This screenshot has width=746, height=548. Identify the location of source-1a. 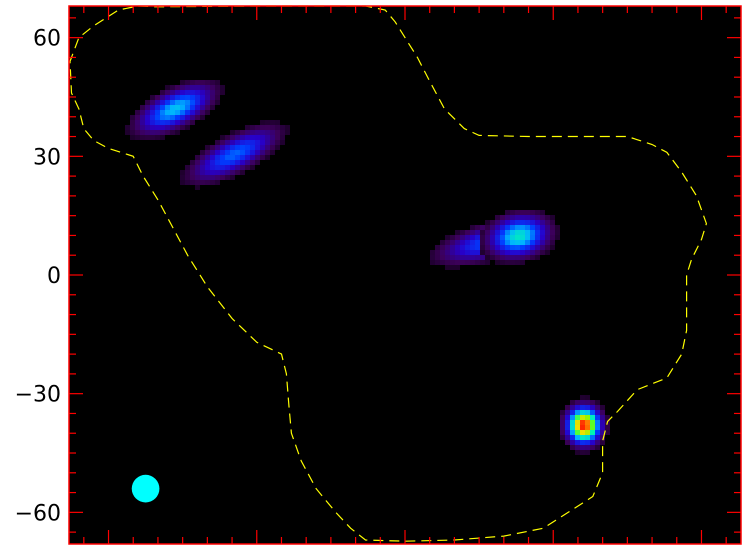
(175, 110).